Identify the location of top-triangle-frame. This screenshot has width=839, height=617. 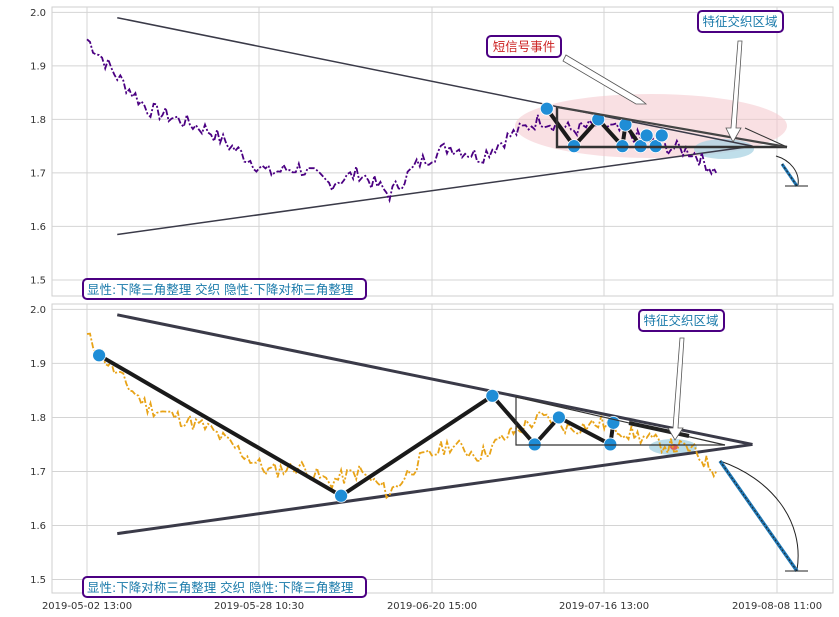
(671, 128).